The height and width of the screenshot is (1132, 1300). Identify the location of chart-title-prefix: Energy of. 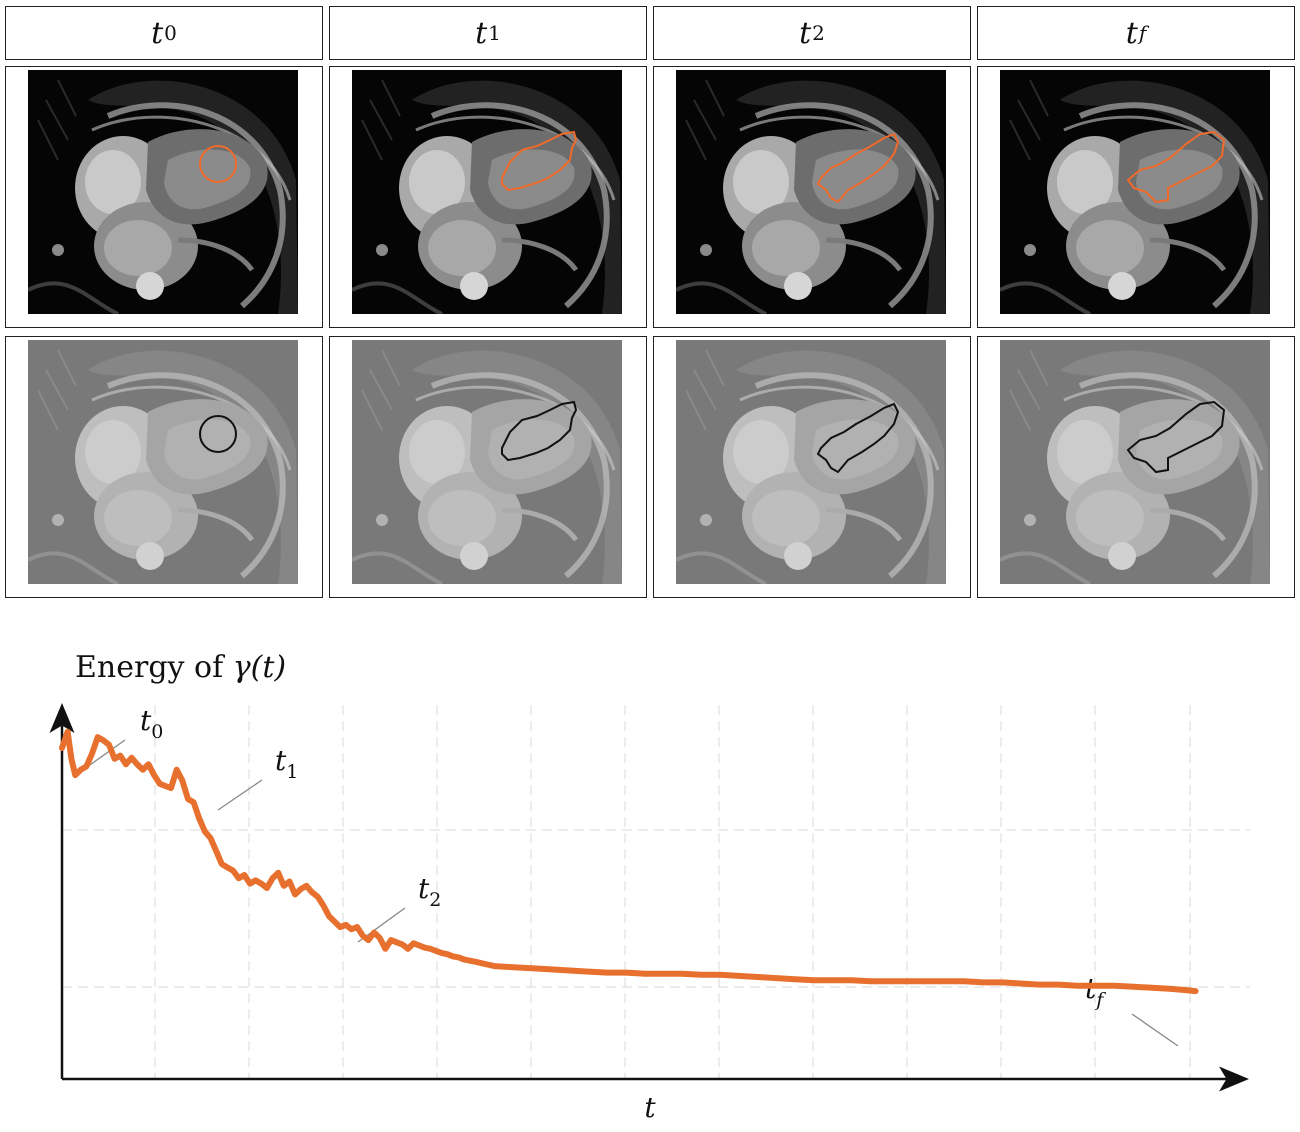
(154, 667).